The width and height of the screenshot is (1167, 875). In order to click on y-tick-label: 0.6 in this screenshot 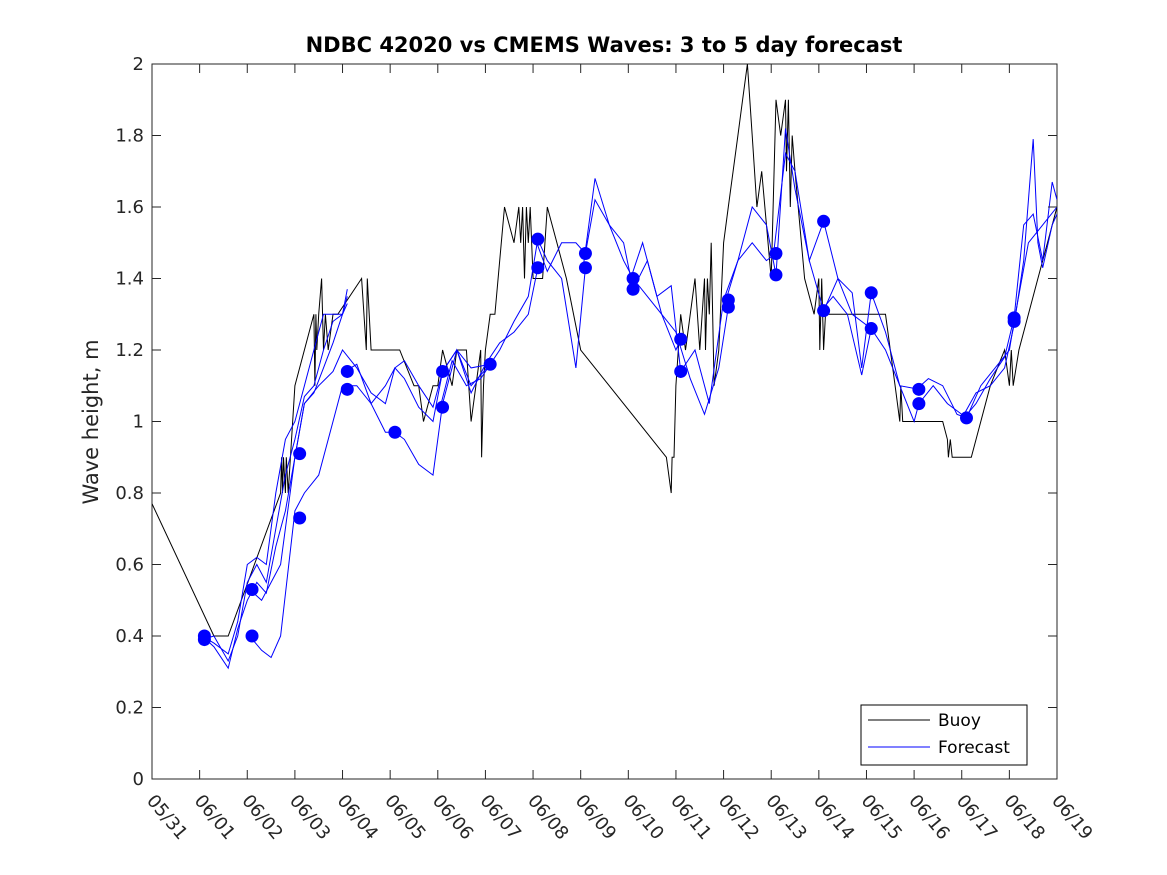, I will do `click(129, 565)`.